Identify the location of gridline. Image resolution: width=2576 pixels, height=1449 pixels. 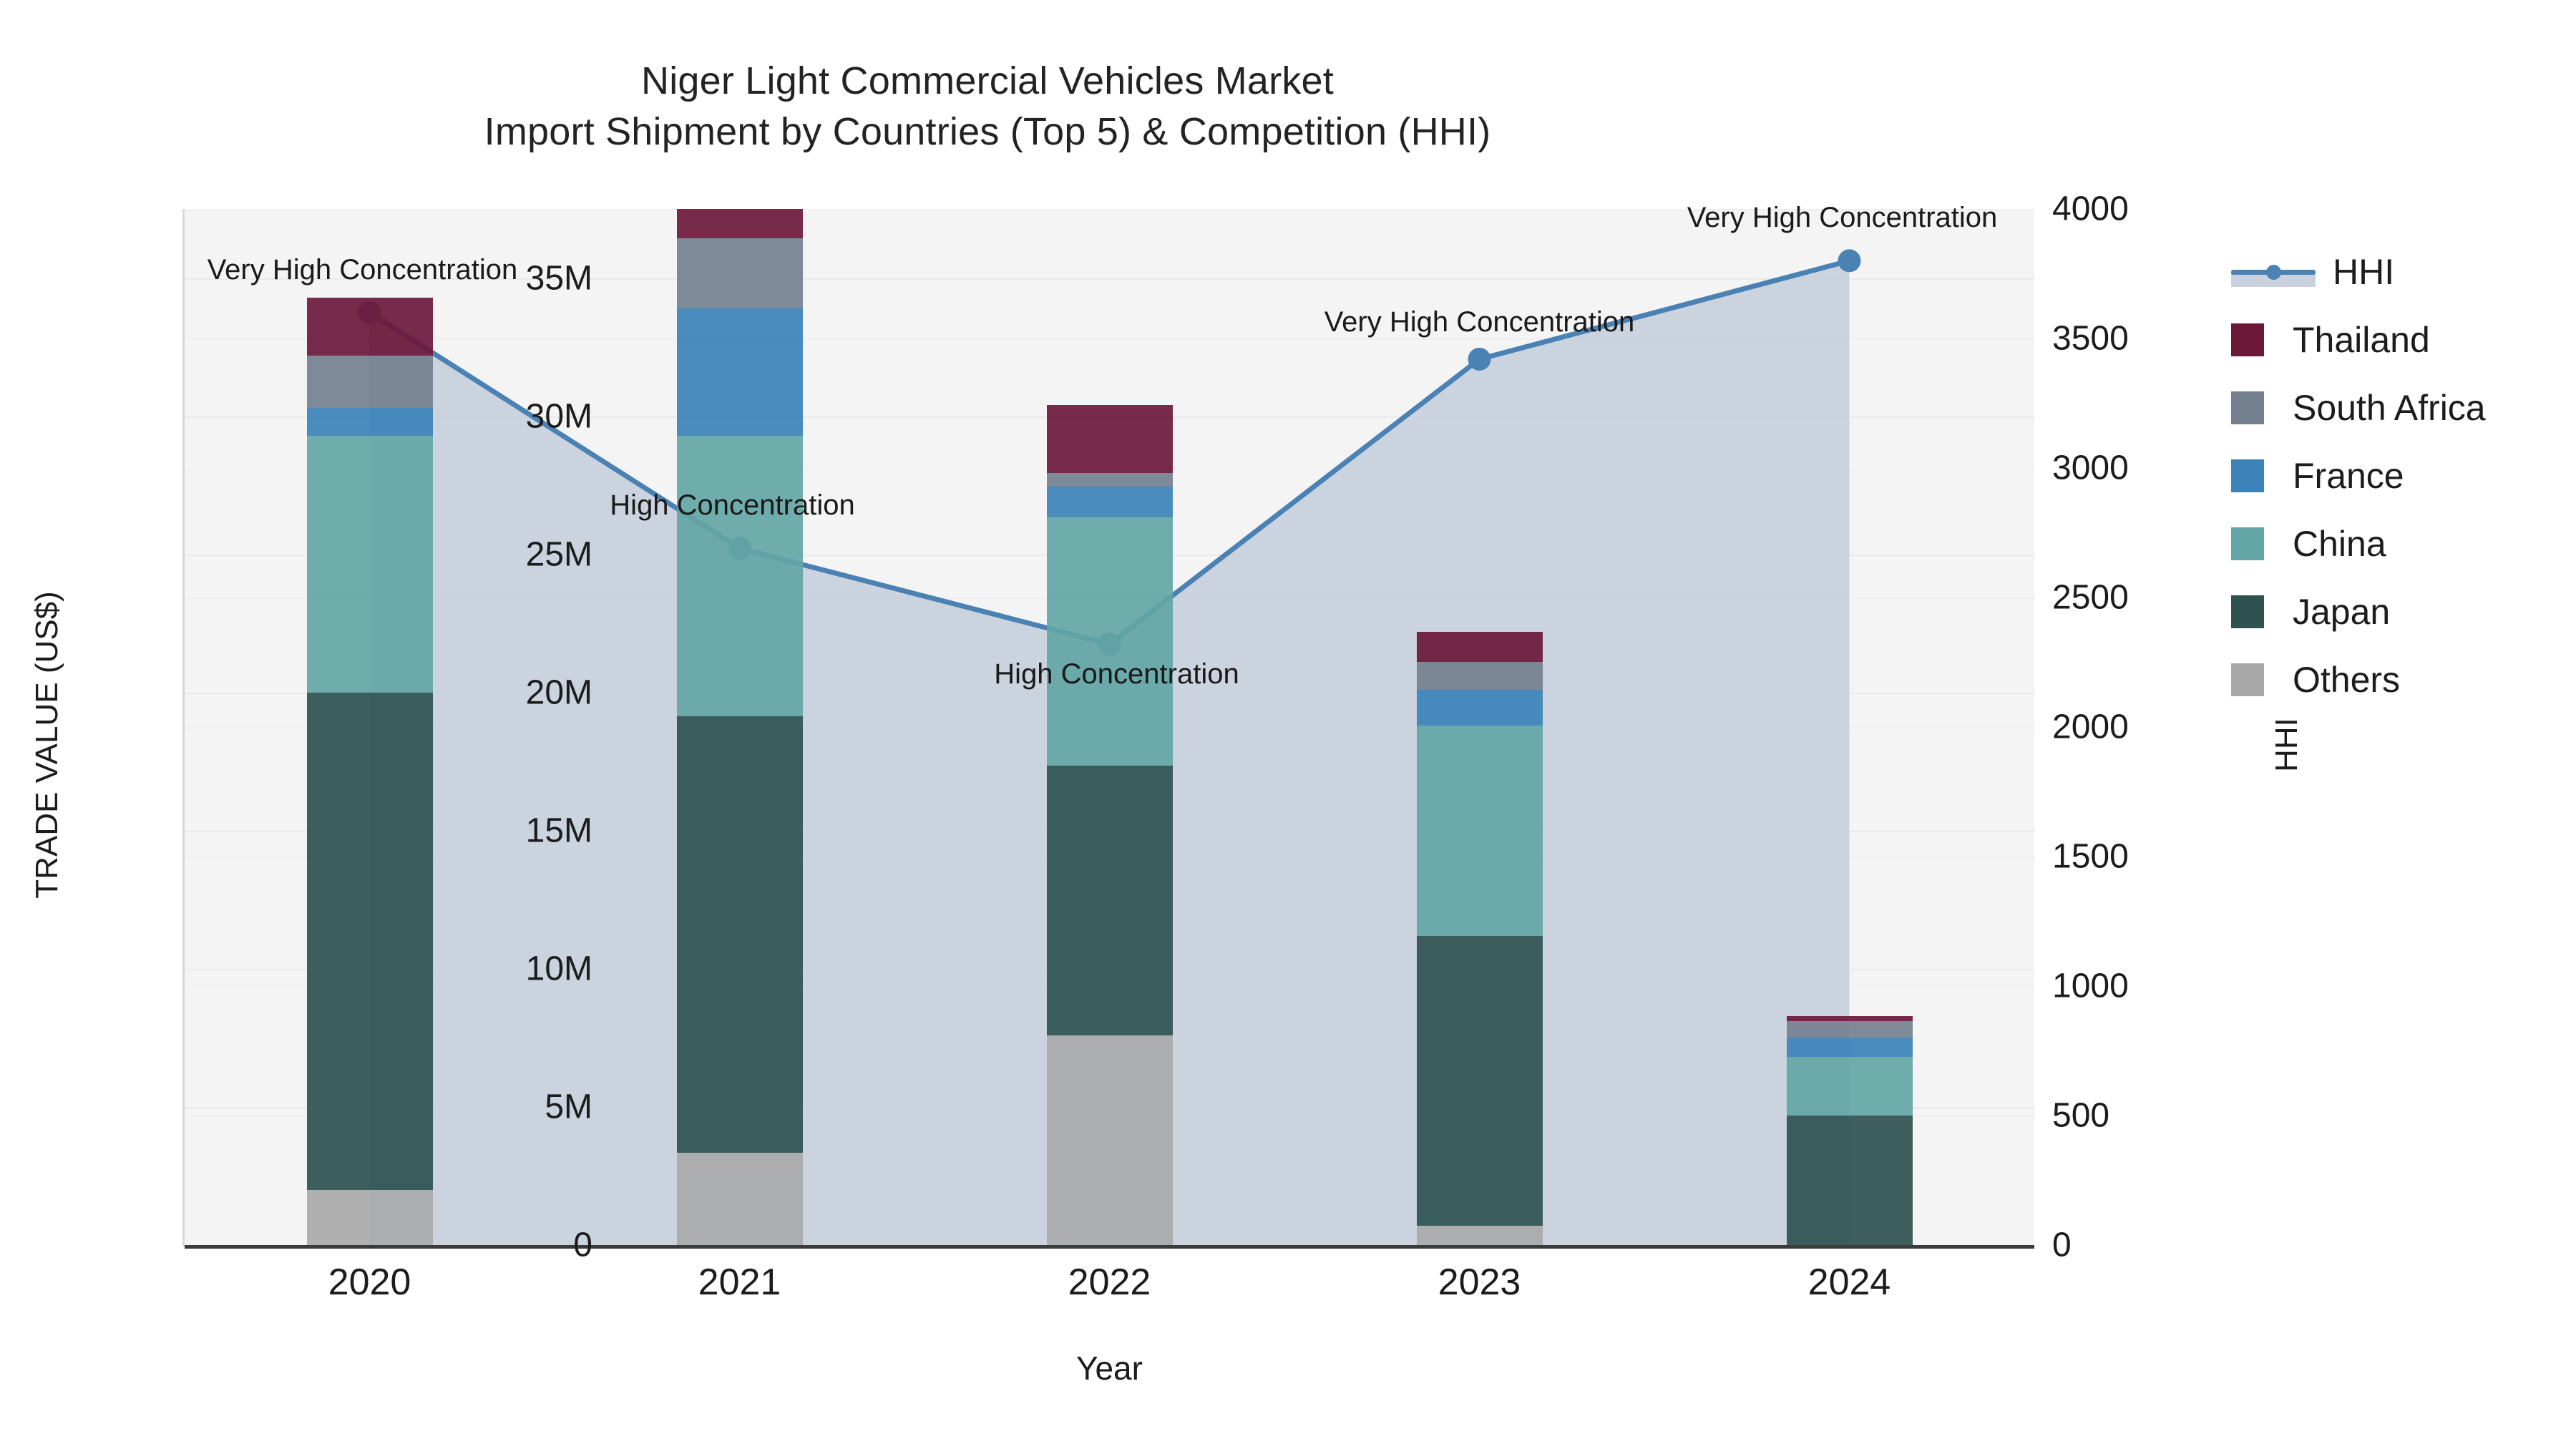
(1109, 279).